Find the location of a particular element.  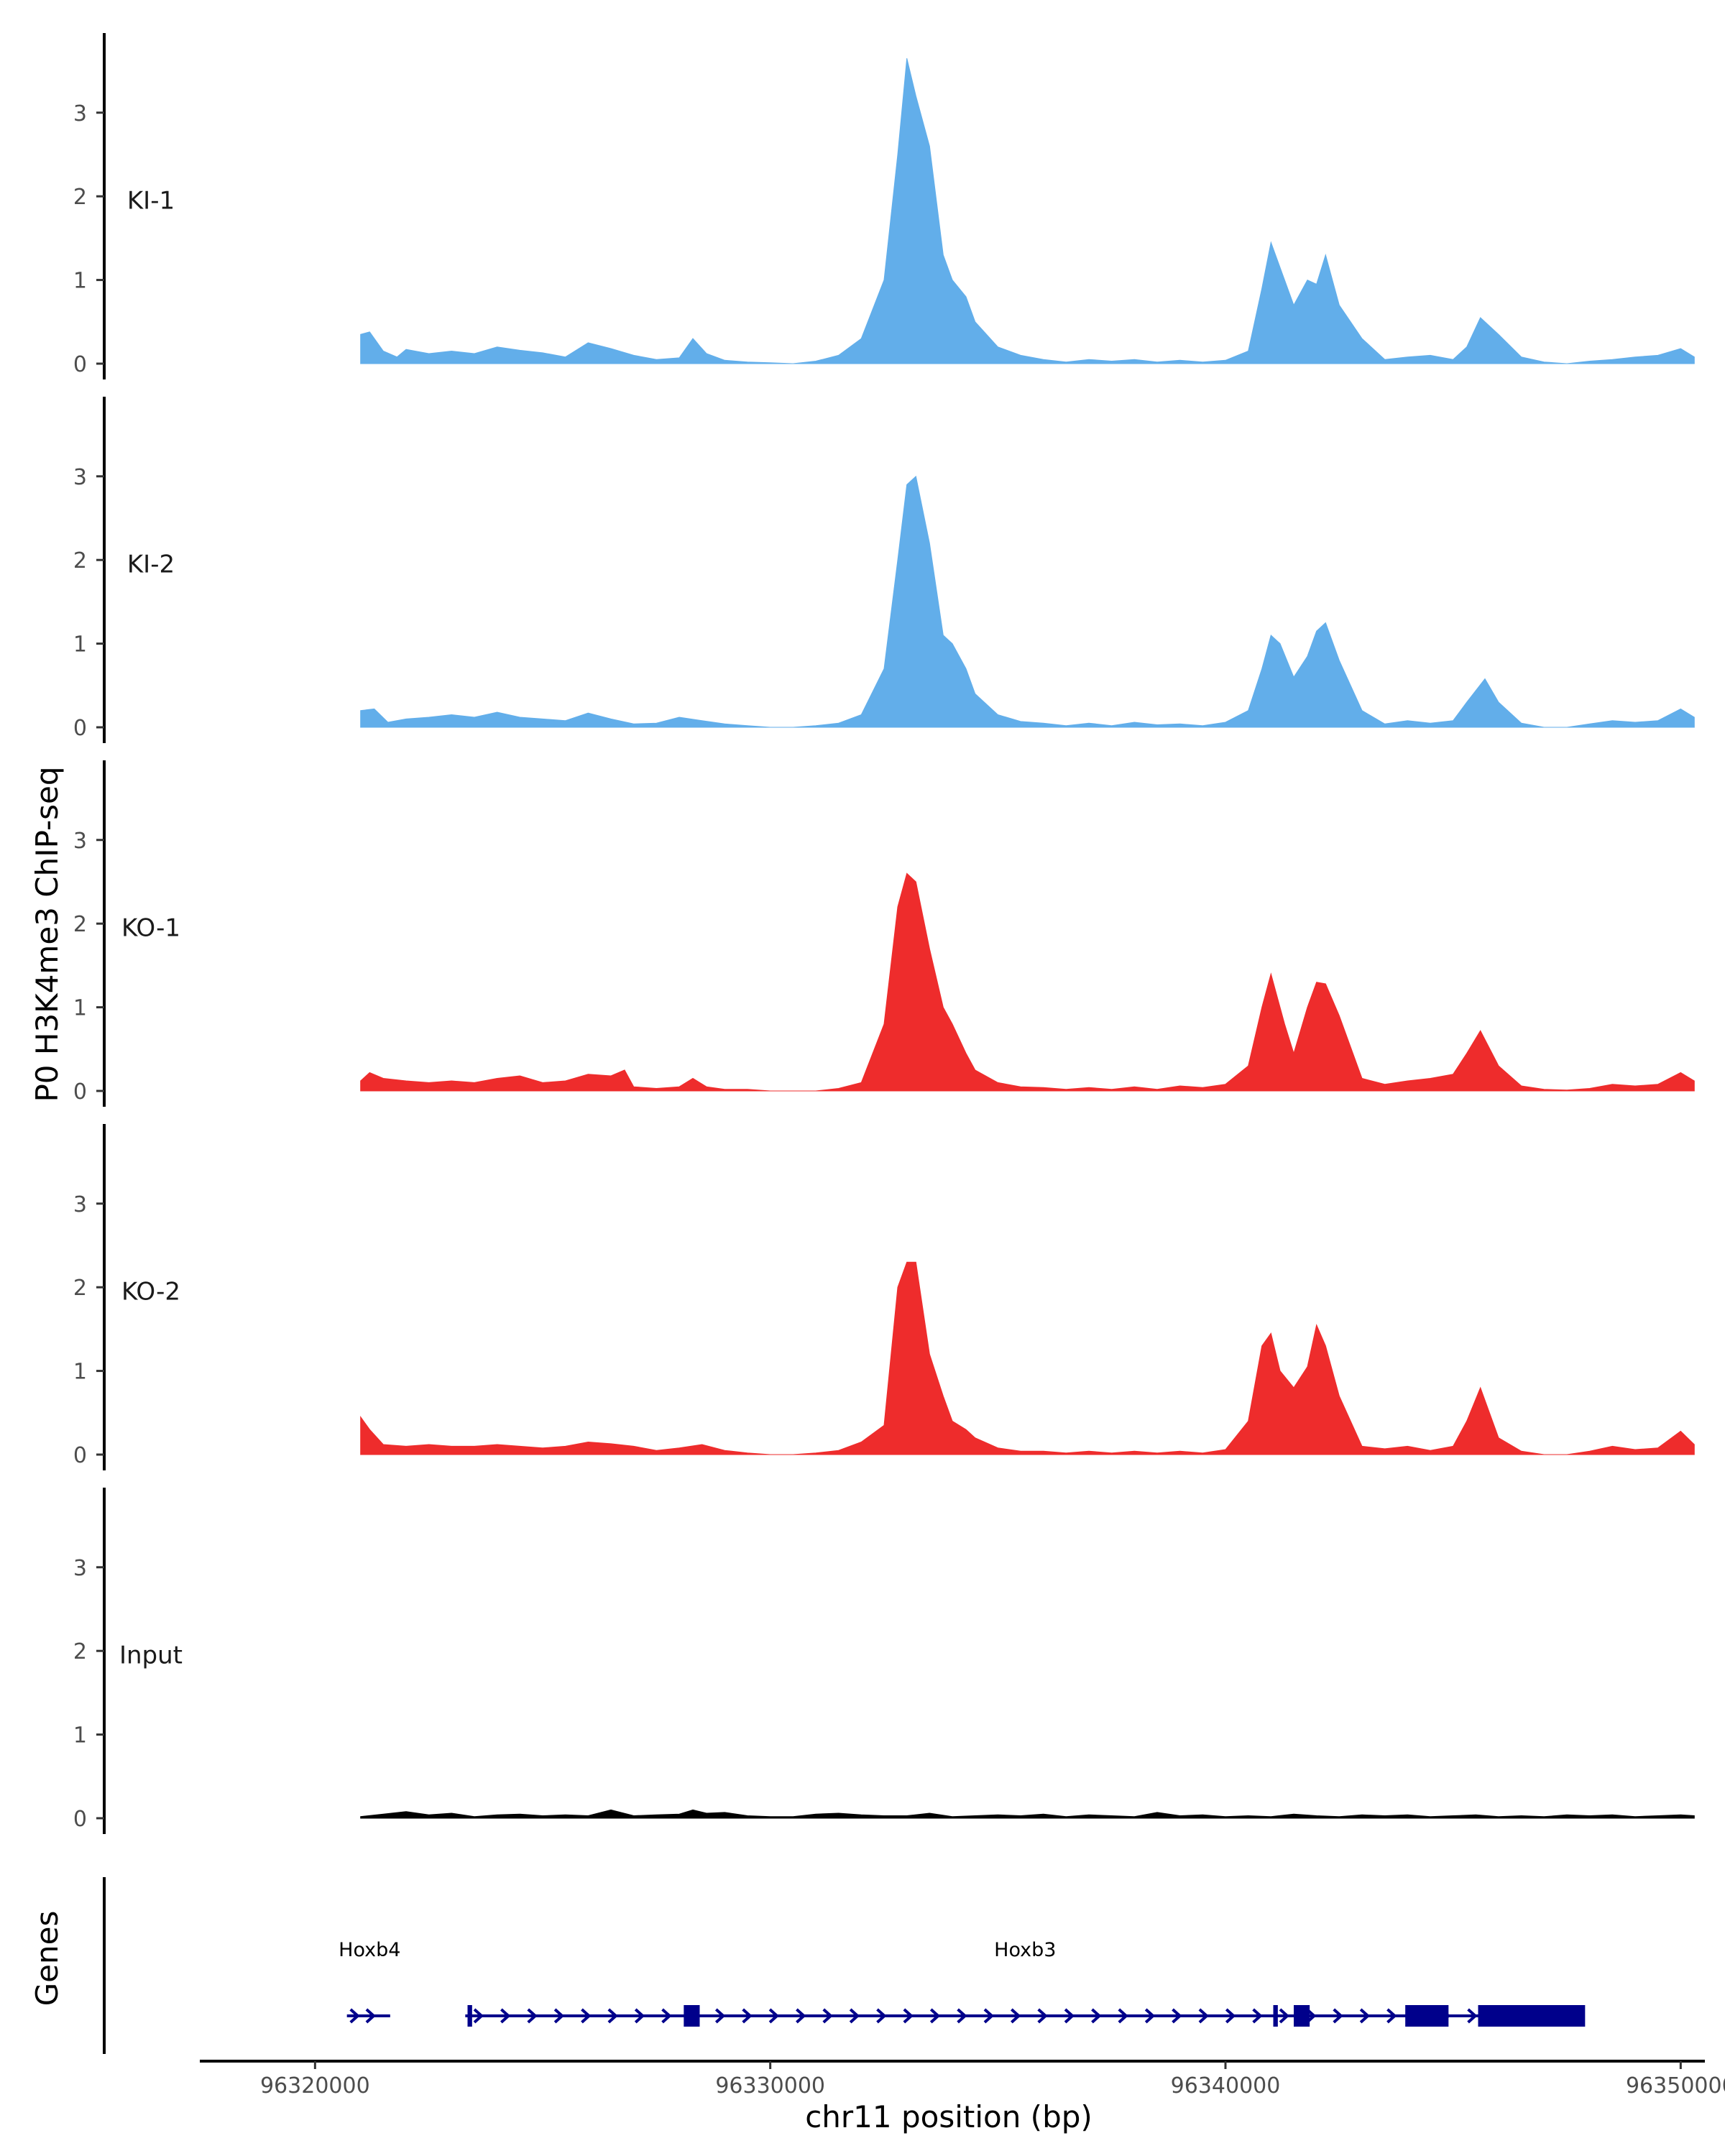

y-tick-label-ko-1-0: 0 is located at coordinates (80, 1092).